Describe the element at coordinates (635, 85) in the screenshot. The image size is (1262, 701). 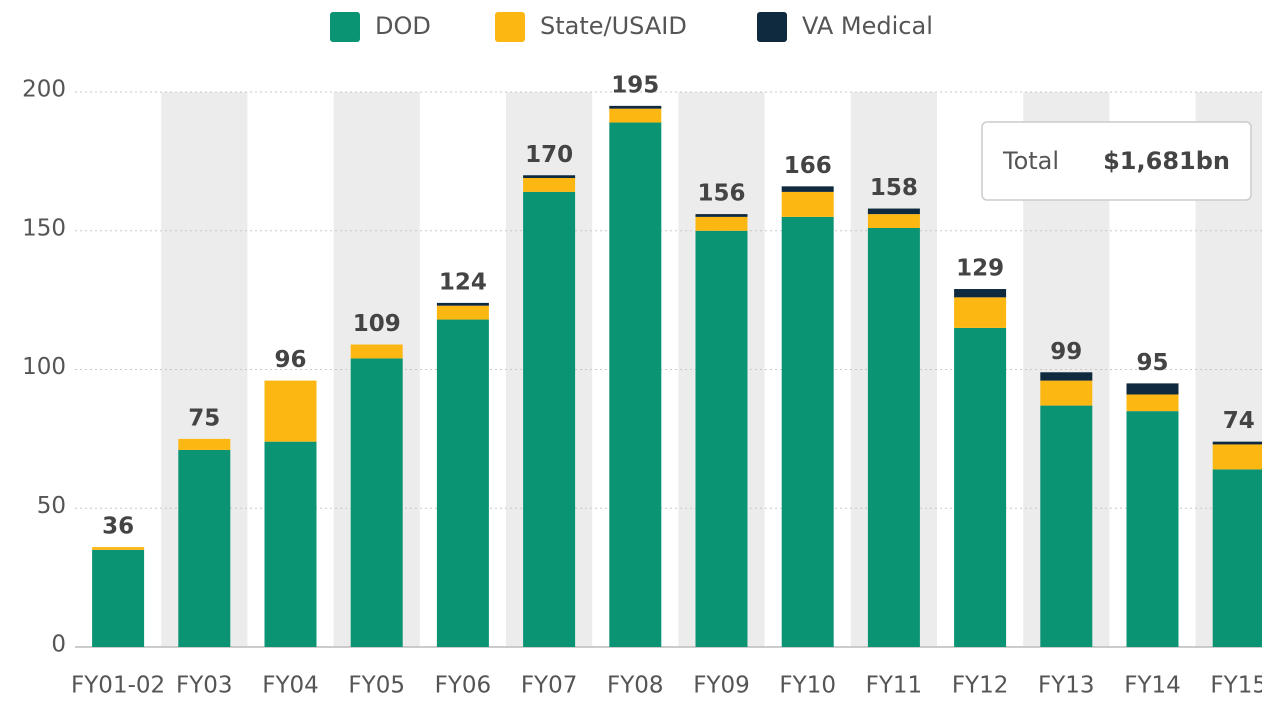
I see `total-label: 195` at that location.